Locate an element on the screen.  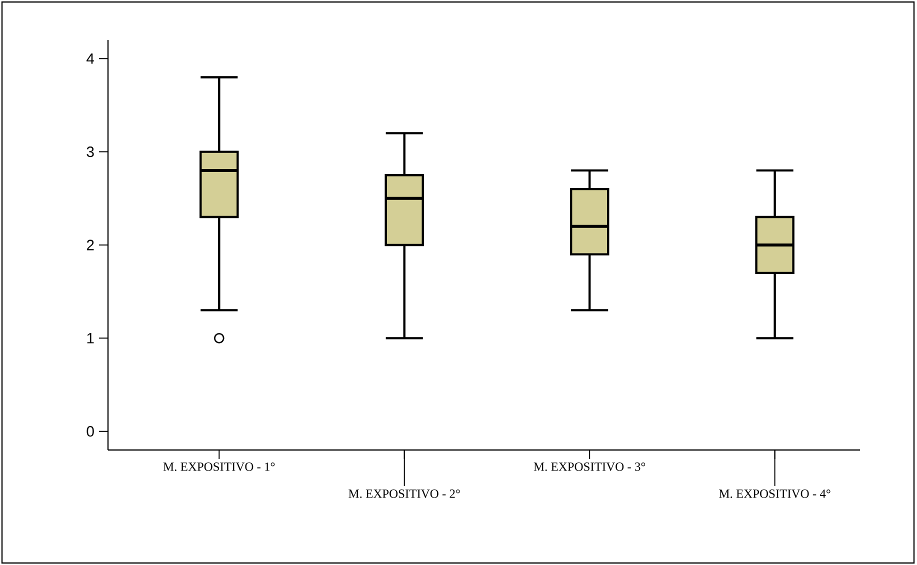
x-tick-label: M. EXPOSITIVO - 1° is located at coordinates (219, 466).